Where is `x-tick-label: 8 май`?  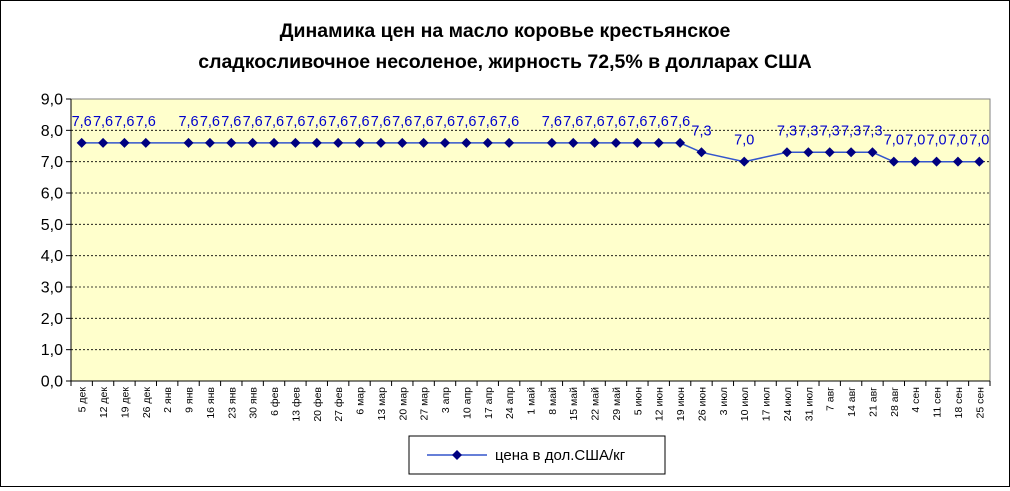
x-tick-label: 8 май is located at coordinates (553, 401).